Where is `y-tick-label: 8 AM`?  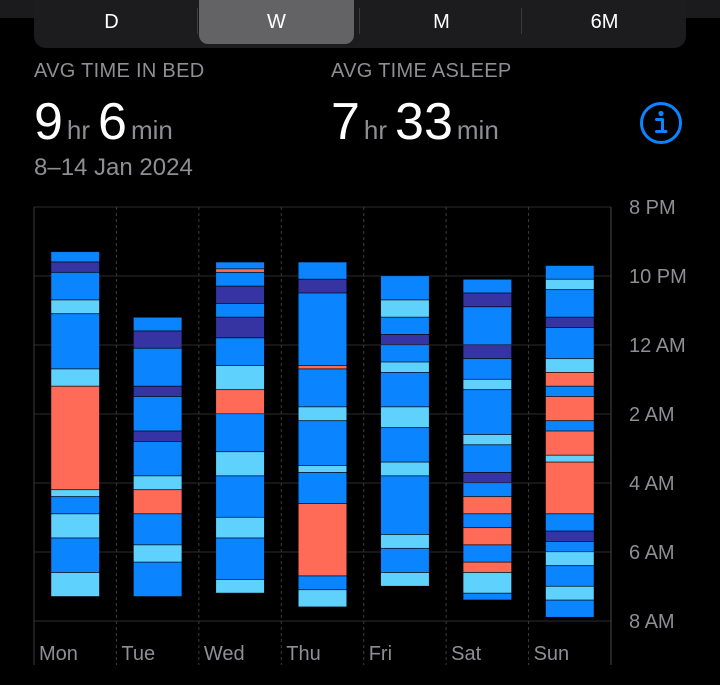
y-tick-label: 8 AM is located at coordinates (652, 622).